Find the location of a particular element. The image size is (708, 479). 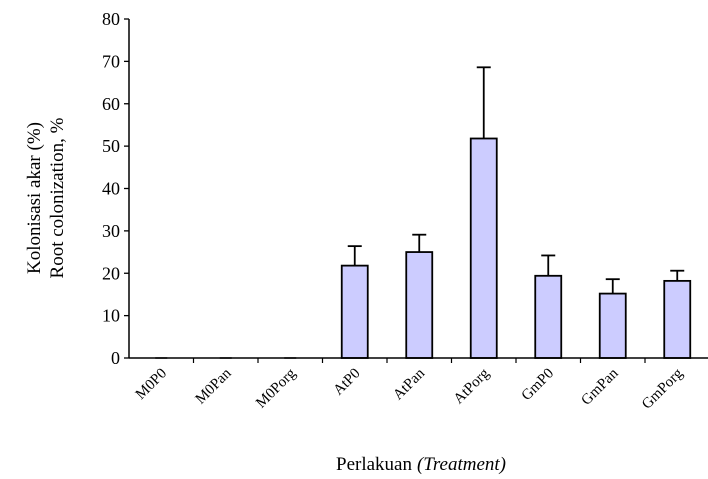

y-tick-label: 80 is located at coordinates (111, 19).